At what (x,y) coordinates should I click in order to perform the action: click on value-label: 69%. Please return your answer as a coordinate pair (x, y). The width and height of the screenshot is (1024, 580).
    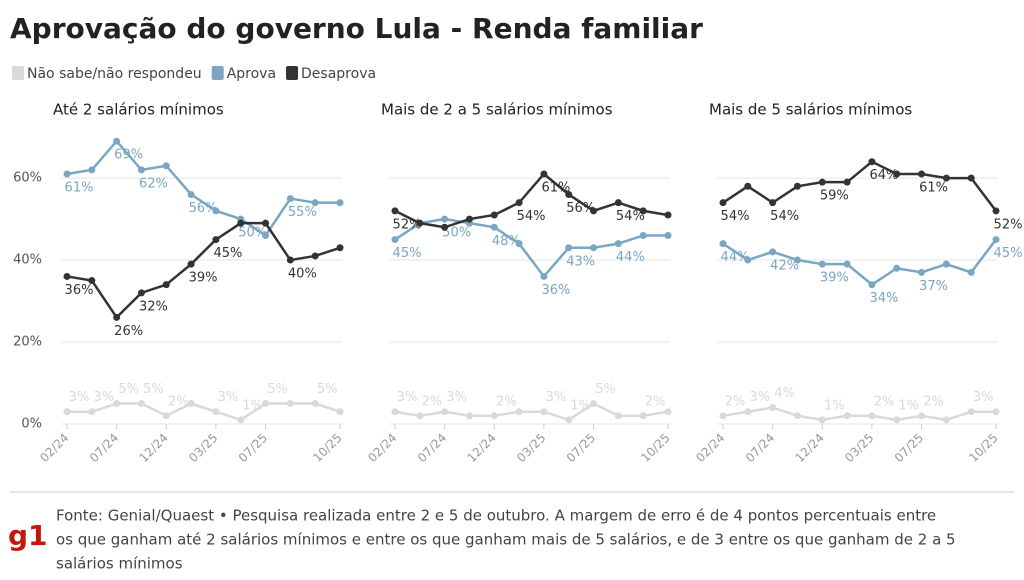
    Looking at the image, I should click on (128, 155).